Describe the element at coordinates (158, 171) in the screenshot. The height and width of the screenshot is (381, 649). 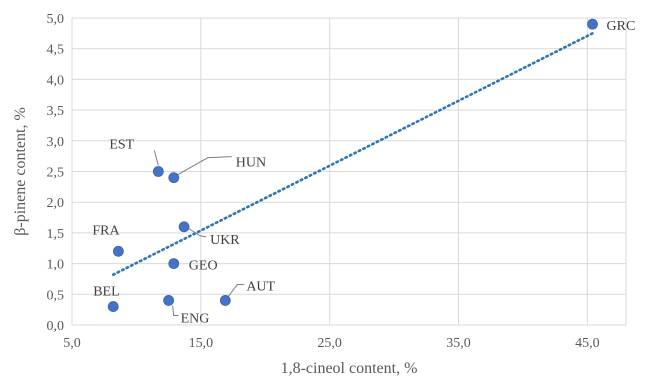
I see `data-point-est` at that location.